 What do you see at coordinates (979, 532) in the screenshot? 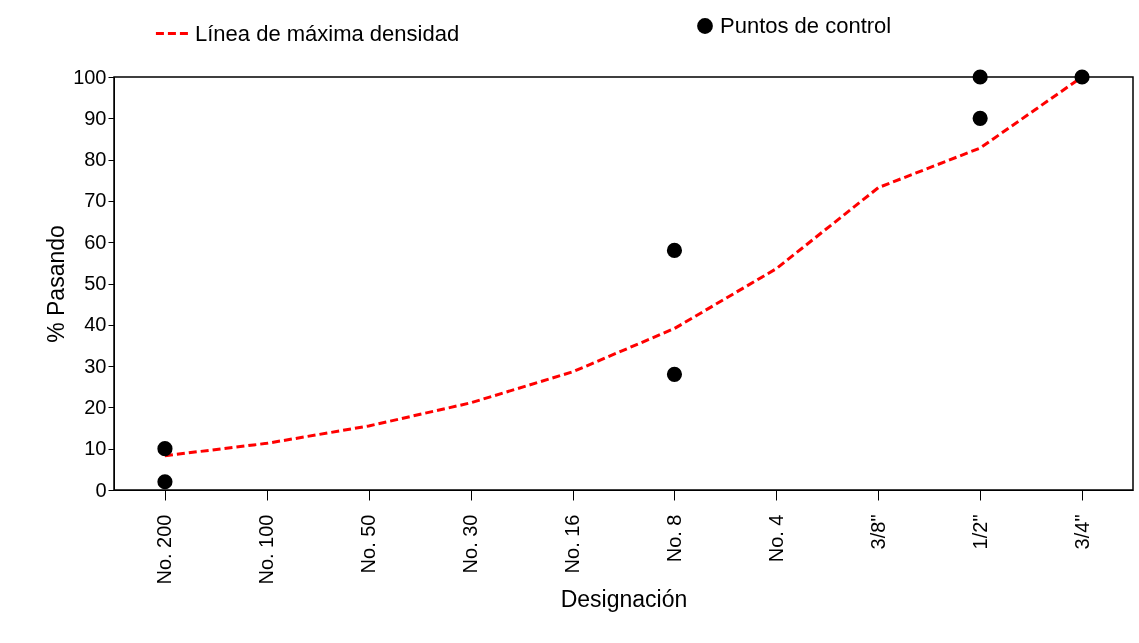
I see `x-tick-label: 1/2"` at bounding box center [979, 532].